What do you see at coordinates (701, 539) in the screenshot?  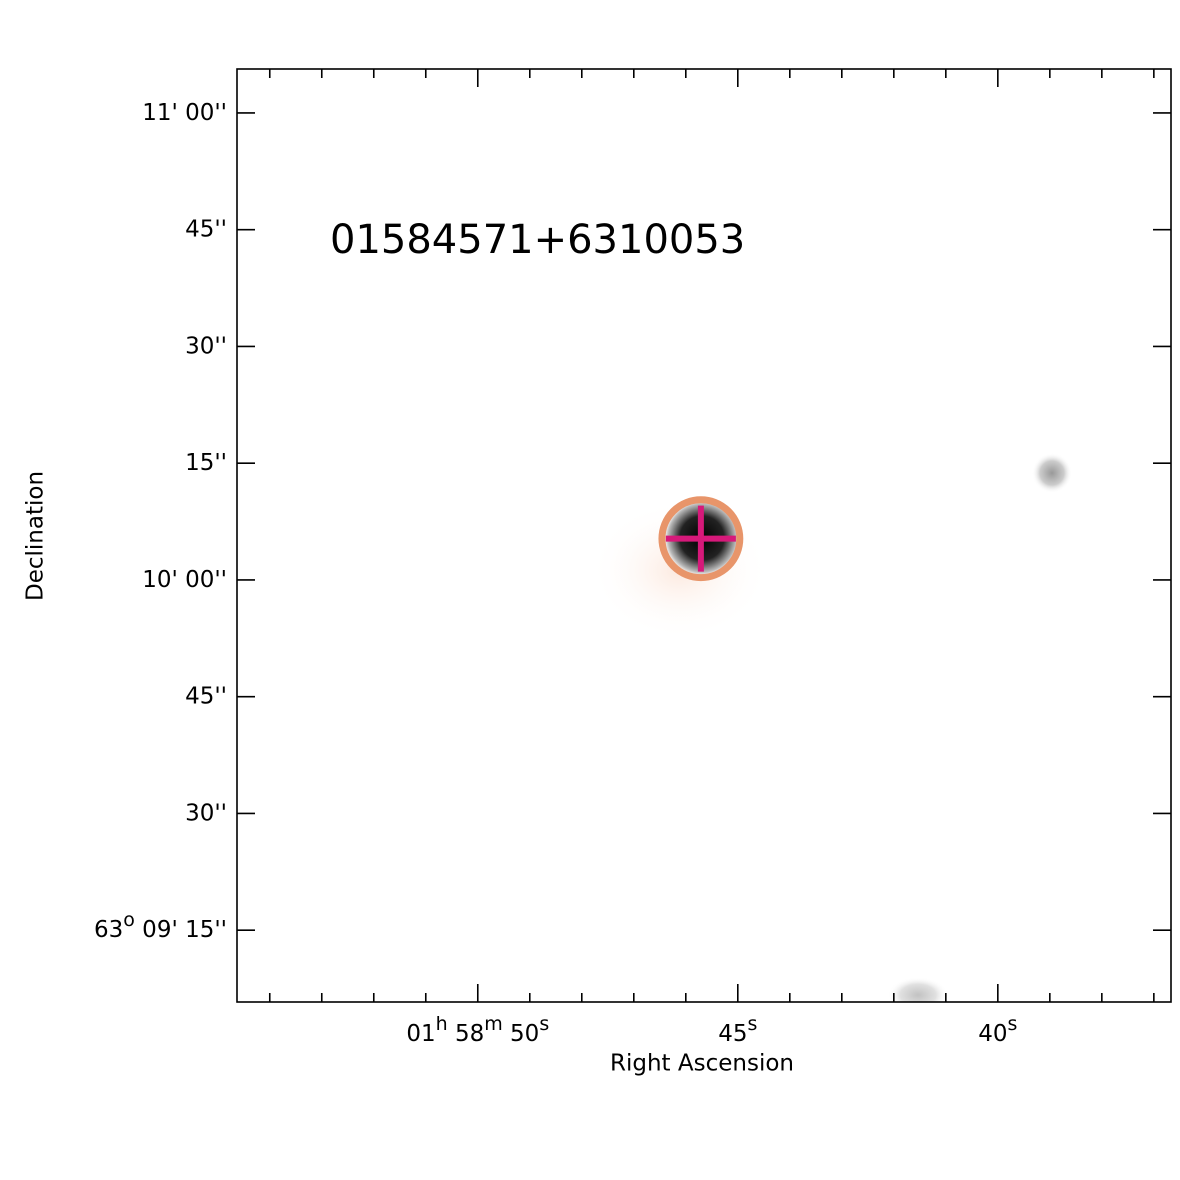 I see `source-circle` at bounding box center [701, 539].